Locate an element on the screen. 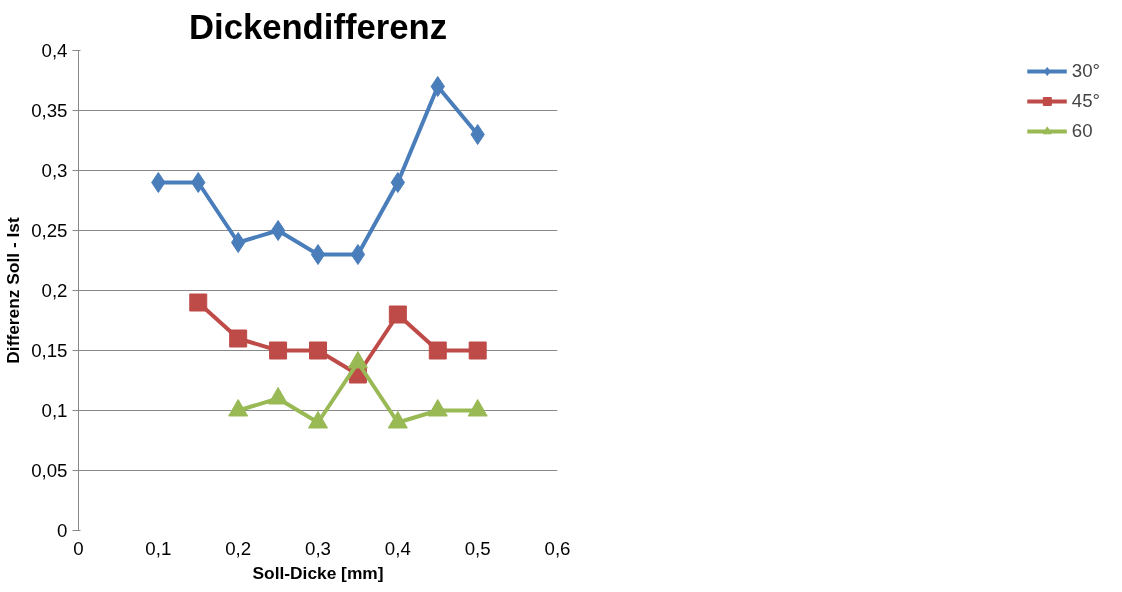  x-tick-label: 0,3 is located at coordinates (318, 548).